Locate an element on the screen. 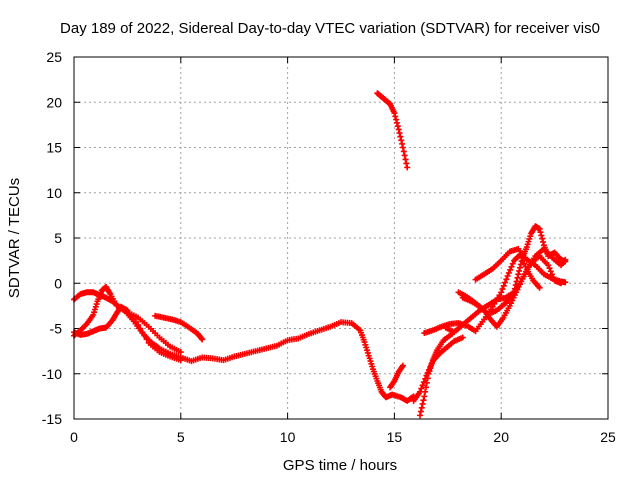  y-axis-label: SDTVAR / TECUs is located at coordinates (14, 238).